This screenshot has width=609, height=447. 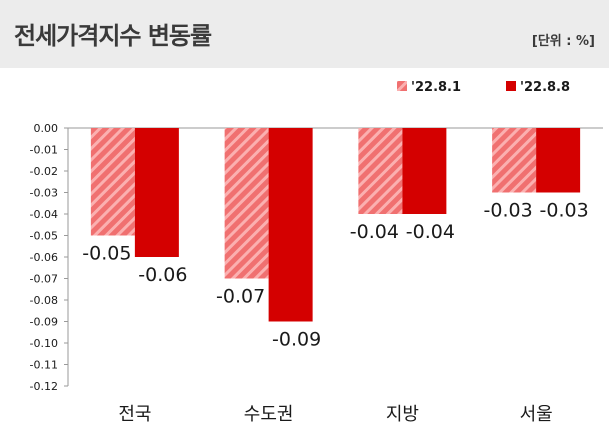 What do you see at coordinates (44, 343) in the screenshot?
I see `y-tick-label: -0.10` at bounding box center [44, 343].